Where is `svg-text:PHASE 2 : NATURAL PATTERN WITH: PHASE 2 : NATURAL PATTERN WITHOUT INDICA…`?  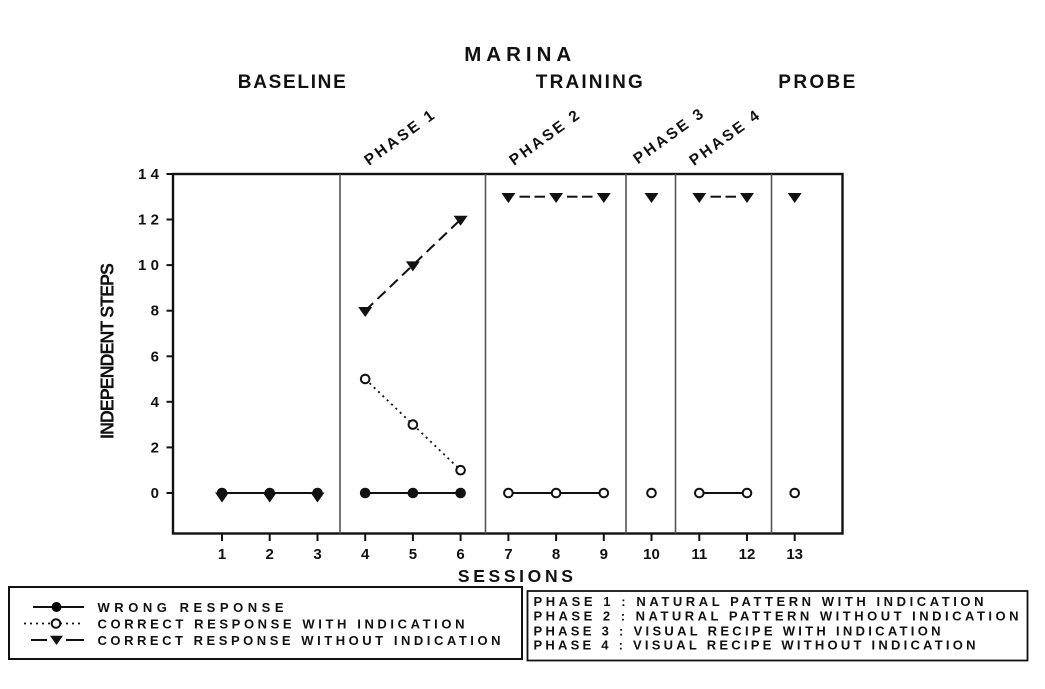 svg-text:PHASE 2 : NATURAL PATTERN WITH: PHASE 2 : NATURAL PATTERN WITHOUT INDICA… is located at coordinates (776, 616).